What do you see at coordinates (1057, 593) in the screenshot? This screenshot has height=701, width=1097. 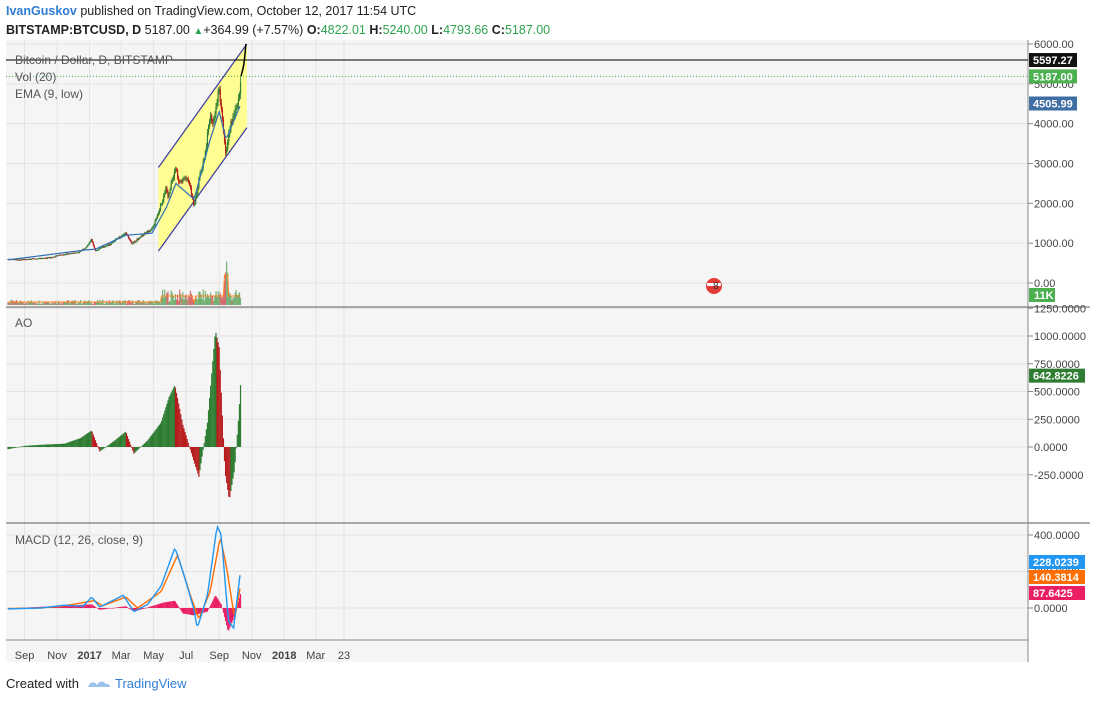 I see `macd-value-tag` at bounding box center [1057, 593].